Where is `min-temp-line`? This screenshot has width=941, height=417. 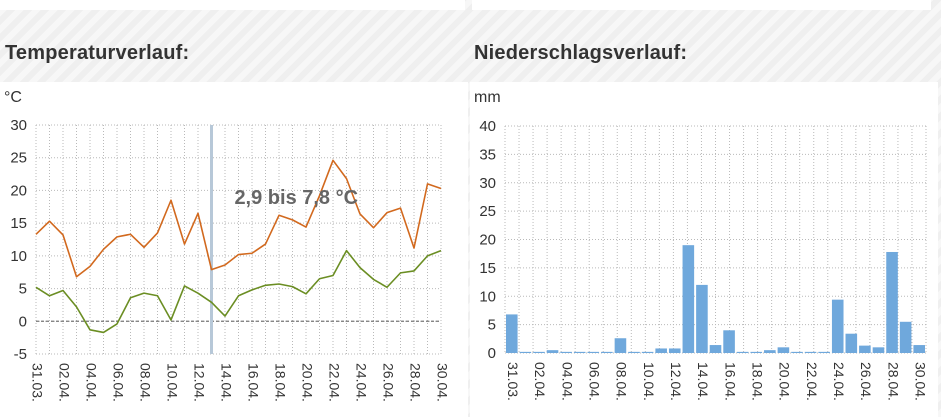
min-temp-line is located at coordinates (238, 291).